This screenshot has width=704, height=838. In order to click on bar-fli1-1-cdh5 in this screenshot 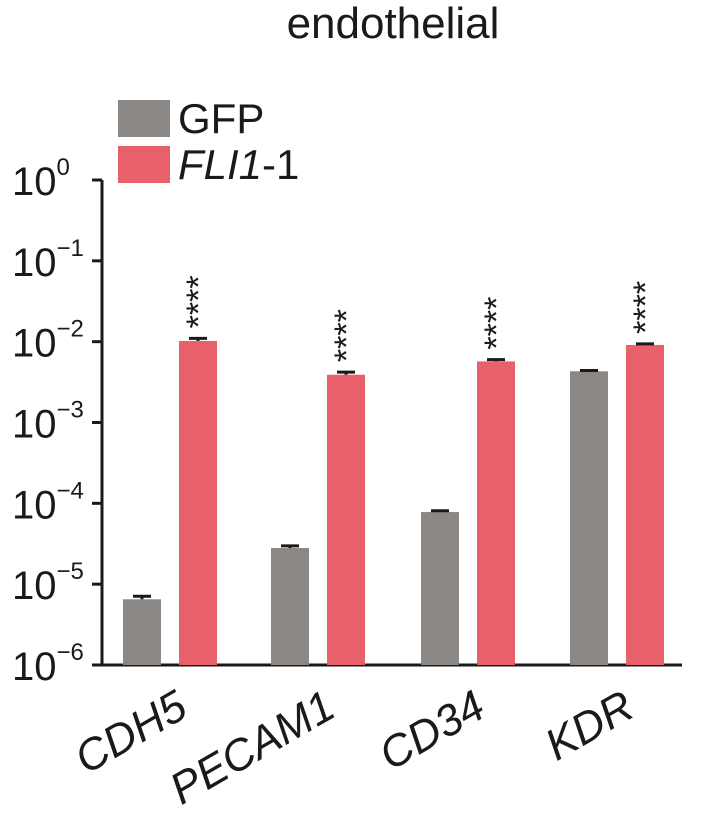, I will do `click(198, 502)`.